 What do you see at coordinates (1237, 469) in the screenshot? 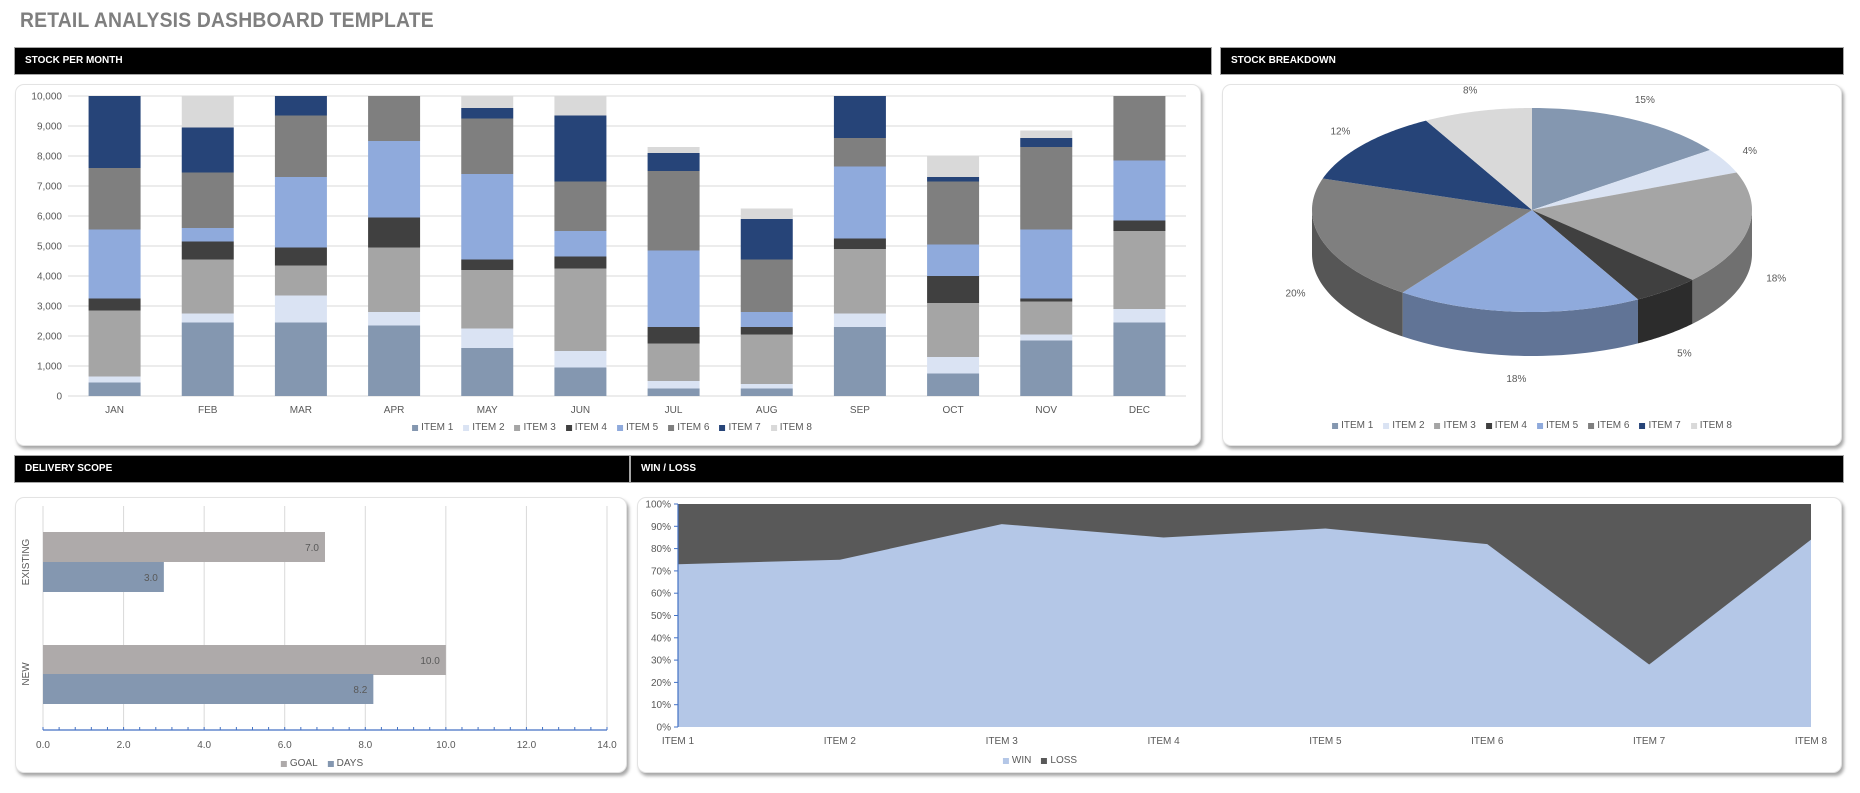
I see `win-loss-header: WIN / LOSS` at bounding box center [1237, 469].